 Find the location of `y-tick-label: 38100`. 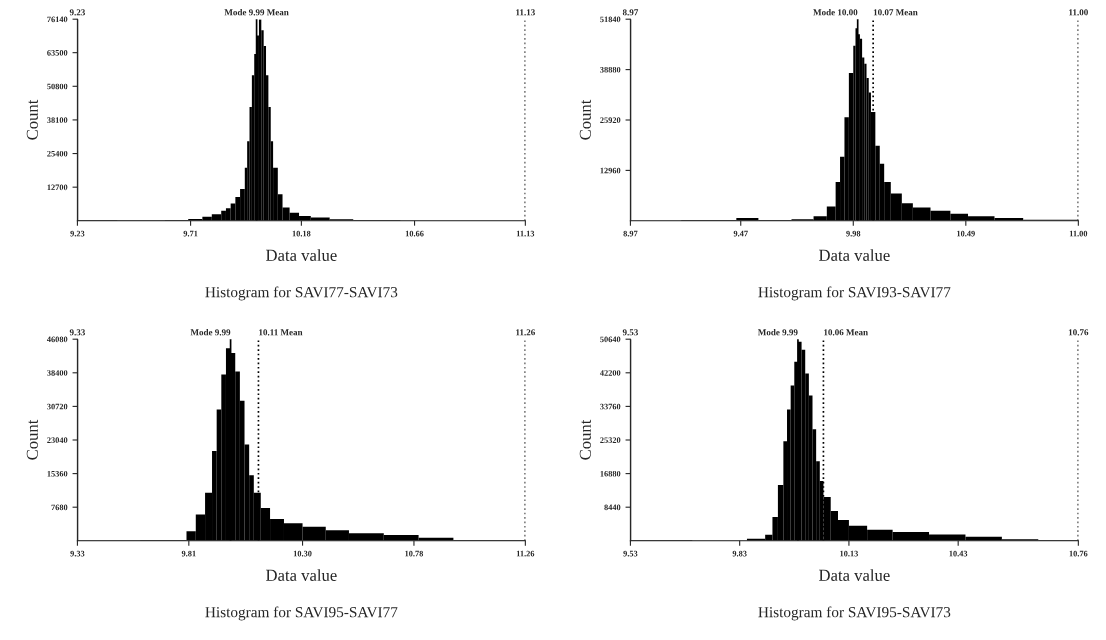

y-tick-label: 38100 is located at coordinates (57, 120).